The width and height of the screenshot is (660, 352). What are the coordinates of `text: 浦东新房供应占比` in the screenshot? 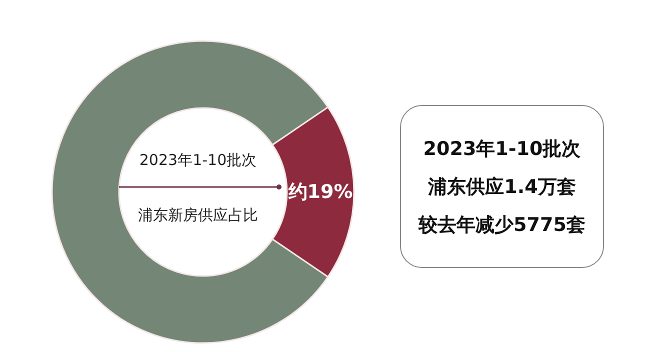 It's located at (198, 215).